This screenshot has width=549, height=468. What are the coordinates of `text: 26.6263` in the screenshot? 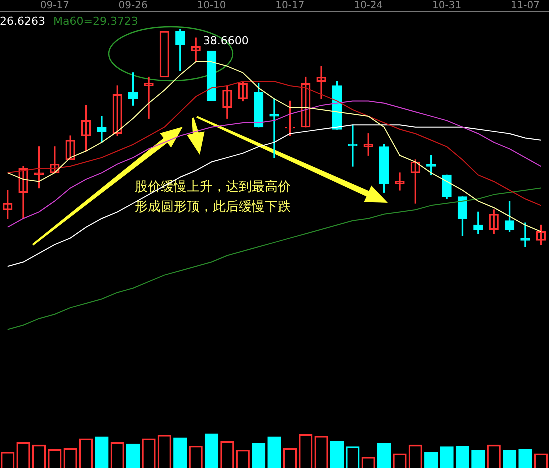 It's located at (23, 21).